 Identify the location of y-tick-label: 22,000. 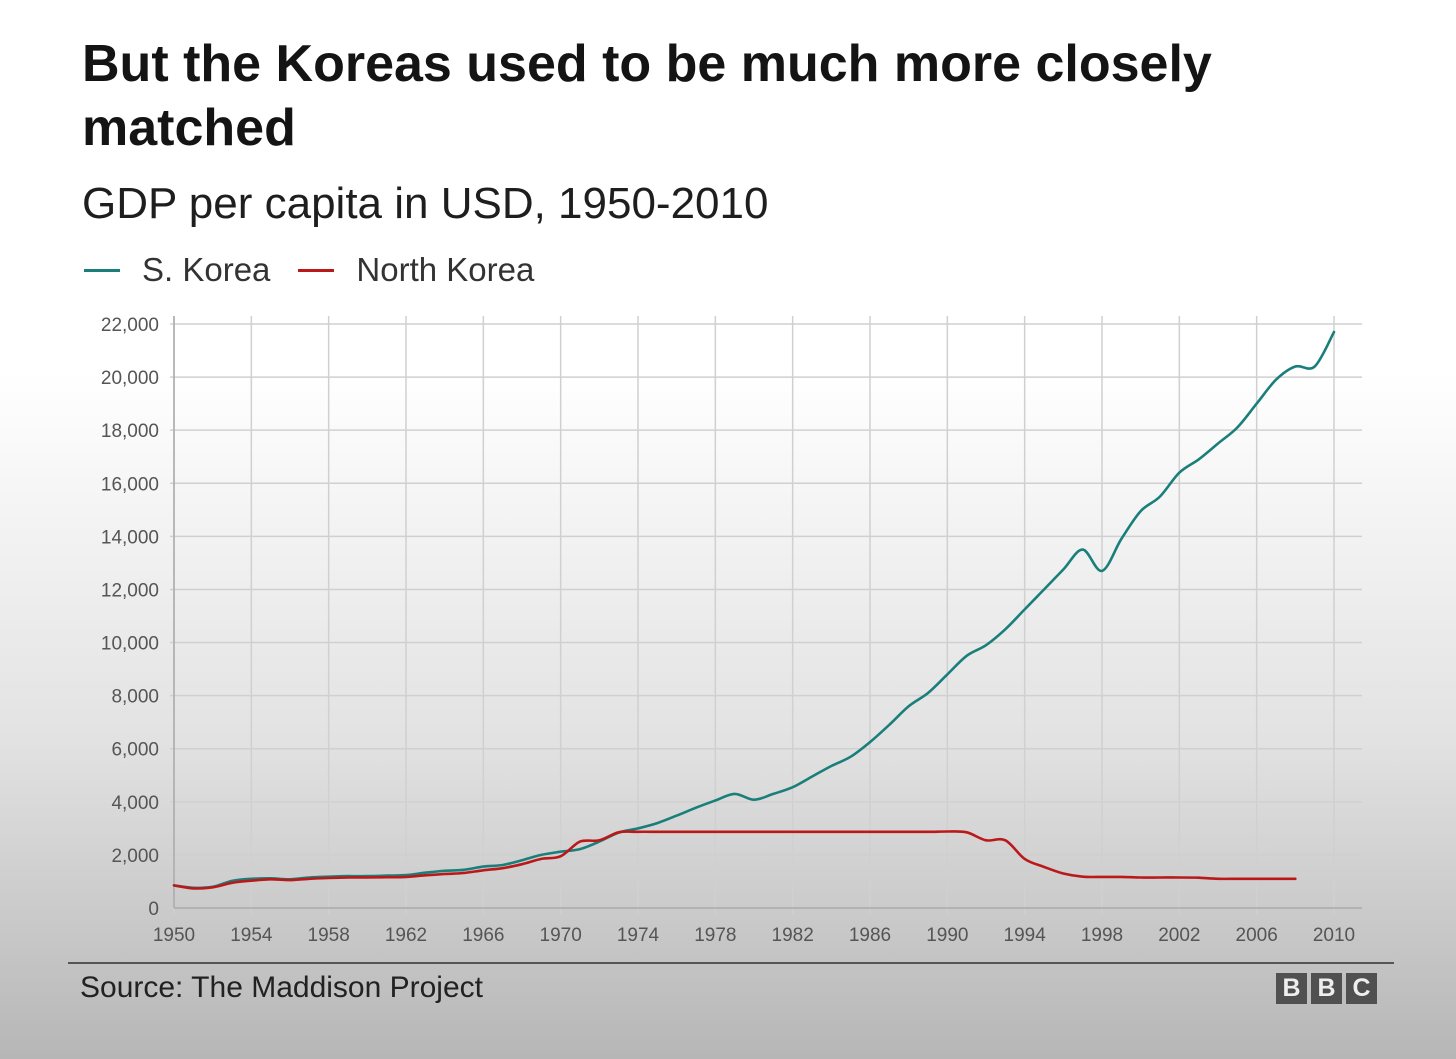
(130, 325).